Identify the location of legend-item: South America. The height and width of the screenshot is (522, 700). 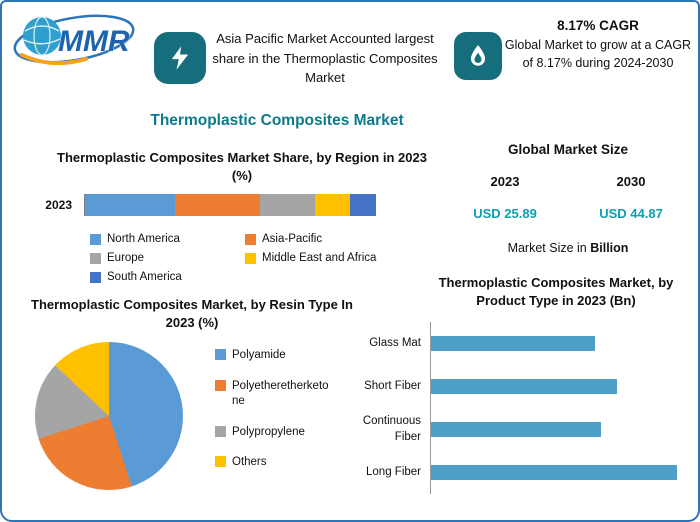
(167, 277).